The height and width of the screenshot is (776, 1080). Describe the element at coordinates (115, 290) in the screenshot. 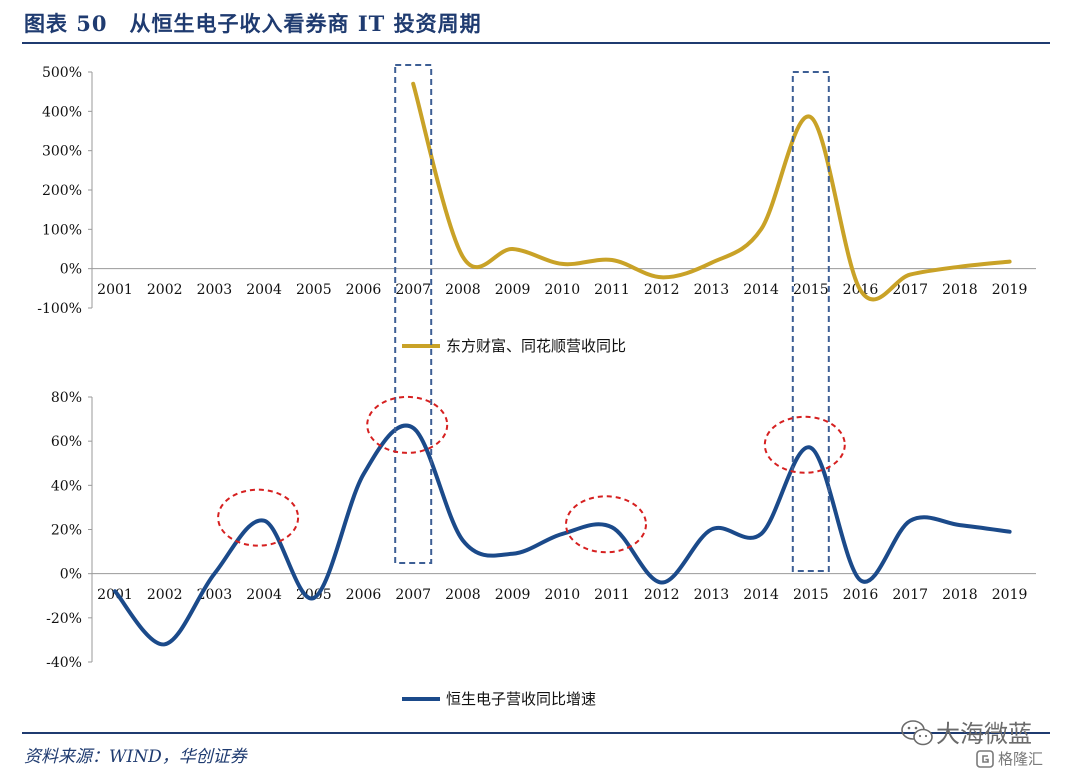

I see `top-x-tick-label: 2001` at that location.